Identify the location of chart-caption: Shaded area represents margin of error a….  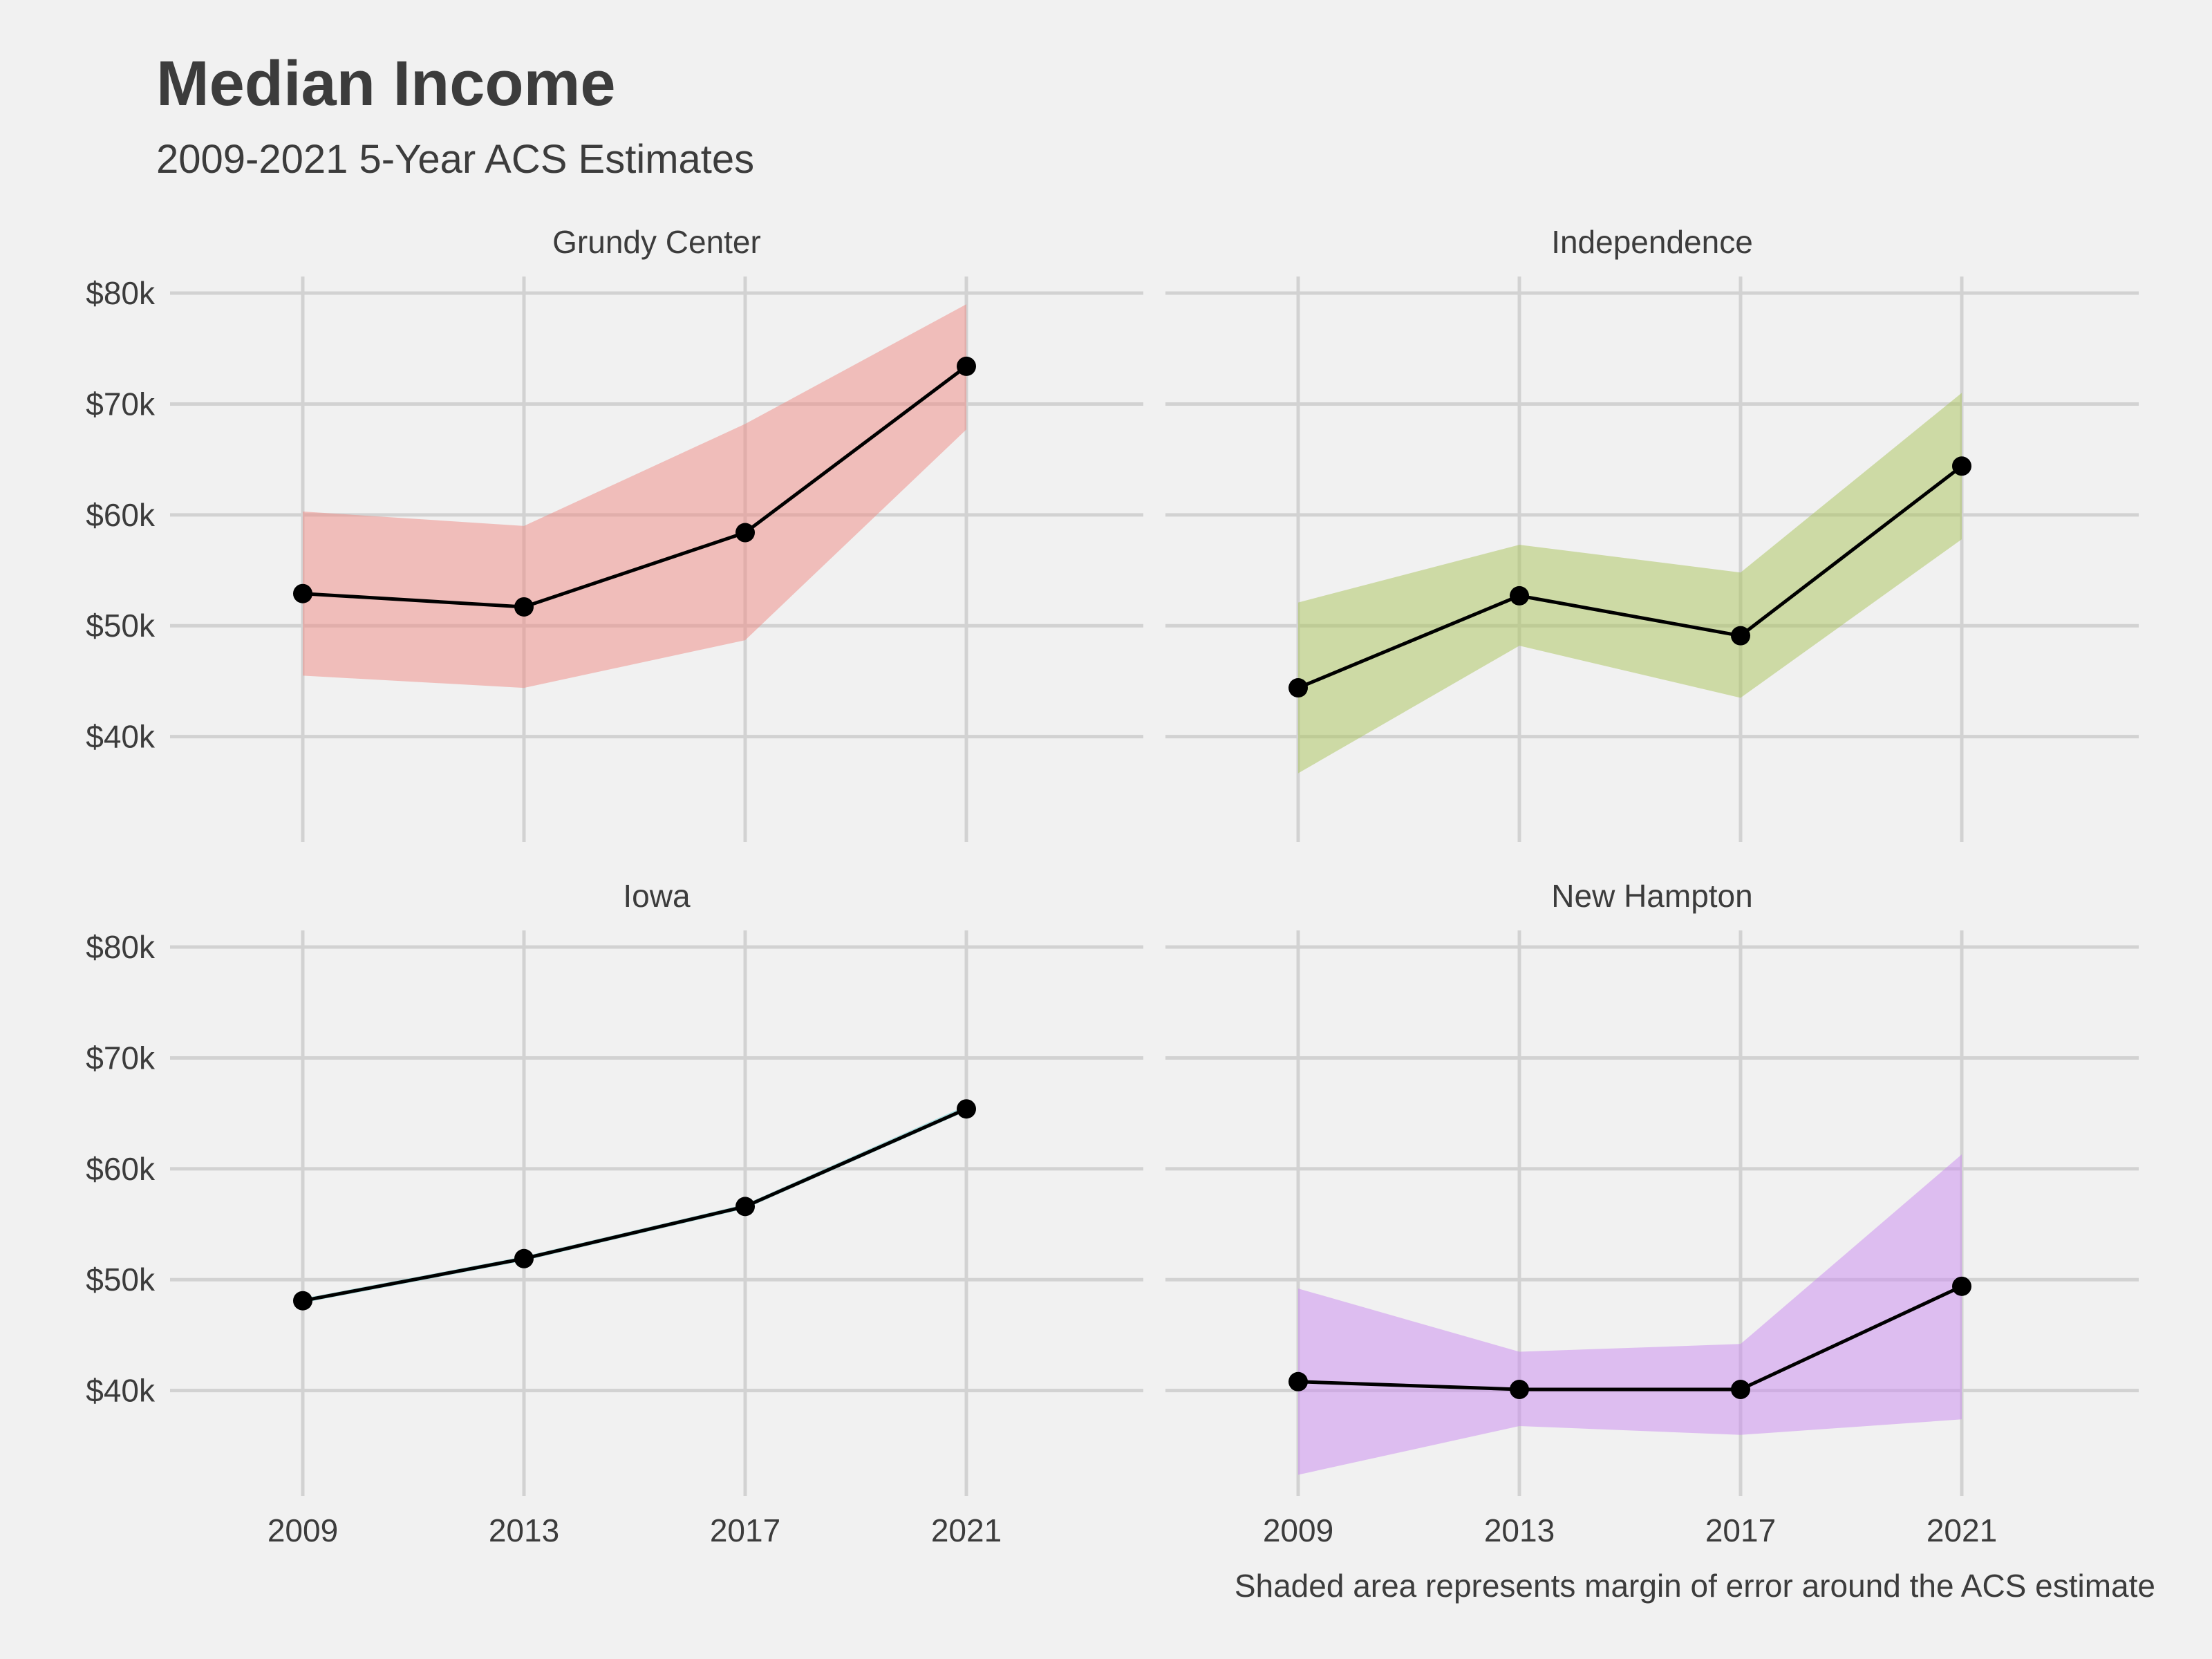
(1695, 1586).